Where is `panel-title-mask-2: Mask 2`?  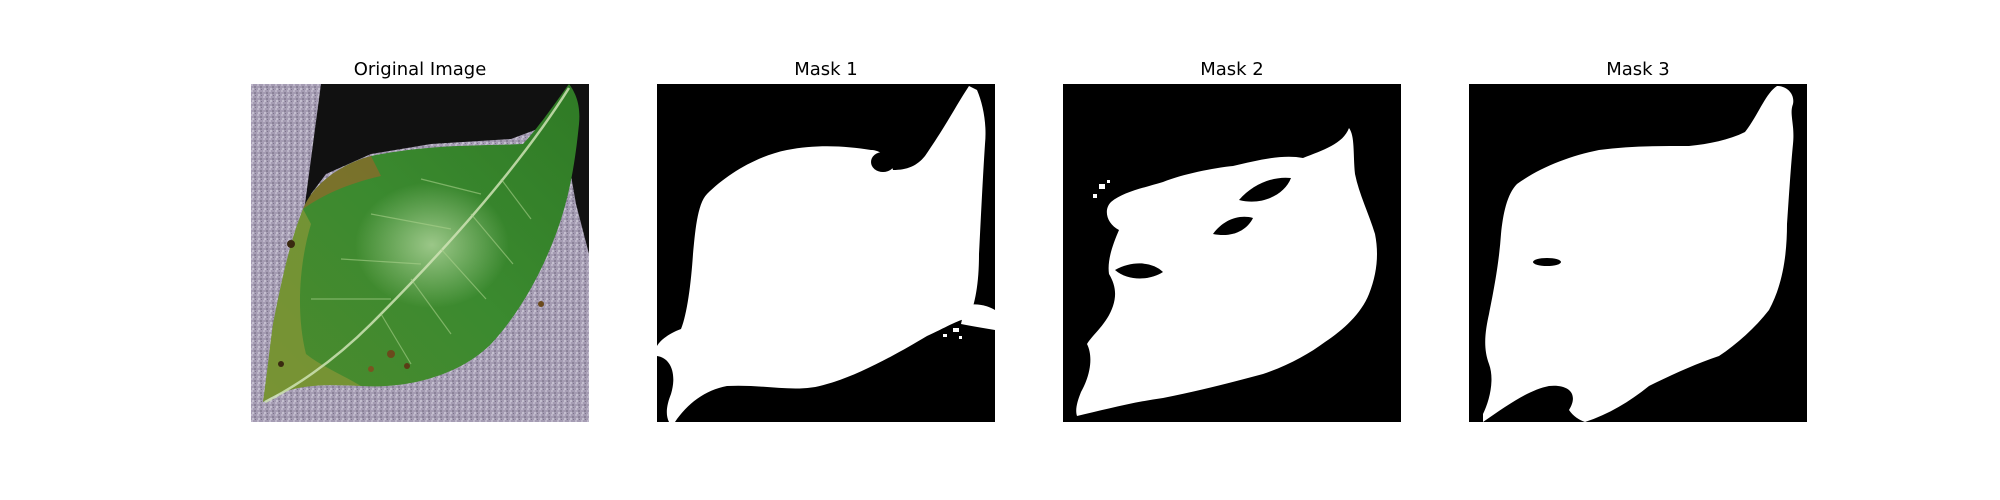 panel-title-mask-2: Mask 2 is located at coordinates (1232, 69).